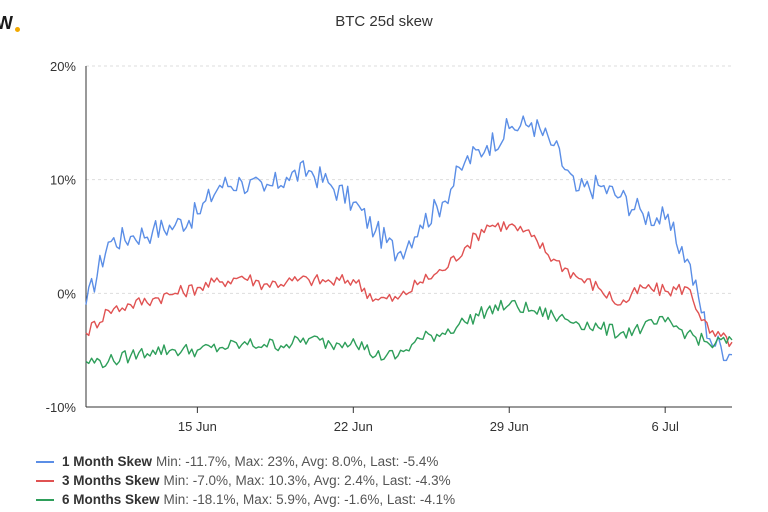 The height and width of the screenshot is (512, 768). Describe the element at coordinates (384, 21) in the screenshot. I see `chart-title: BTC 25d skew` at that location.